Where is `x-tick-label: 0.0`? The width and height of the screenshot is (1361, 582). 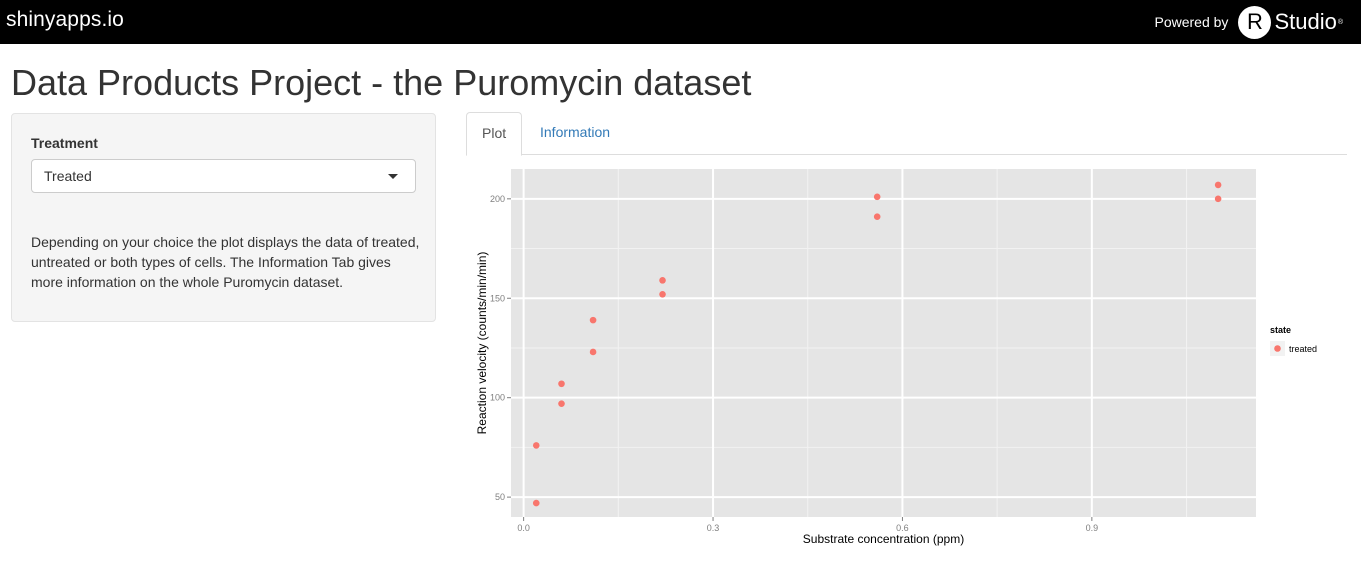
x-tick-label: 0.0 is located at coordinates (523, 528).